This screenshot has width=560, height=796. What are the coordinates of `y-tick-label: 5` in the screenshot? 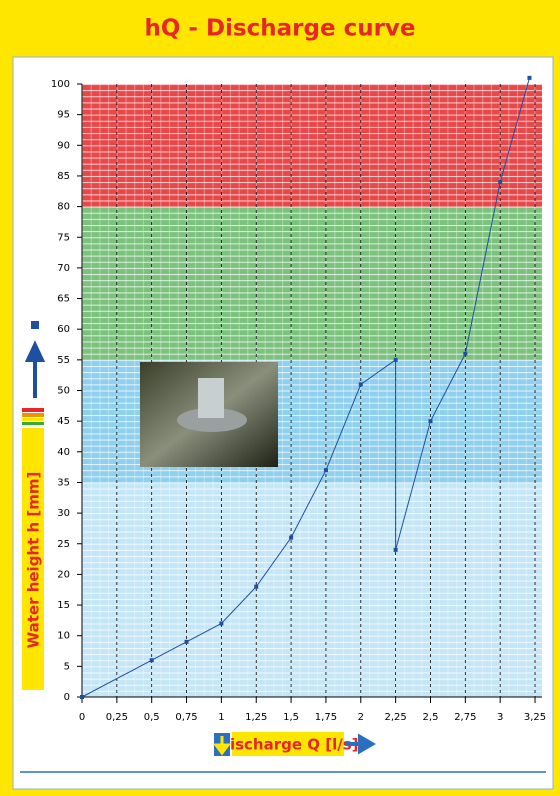 It's located at (67, 666).